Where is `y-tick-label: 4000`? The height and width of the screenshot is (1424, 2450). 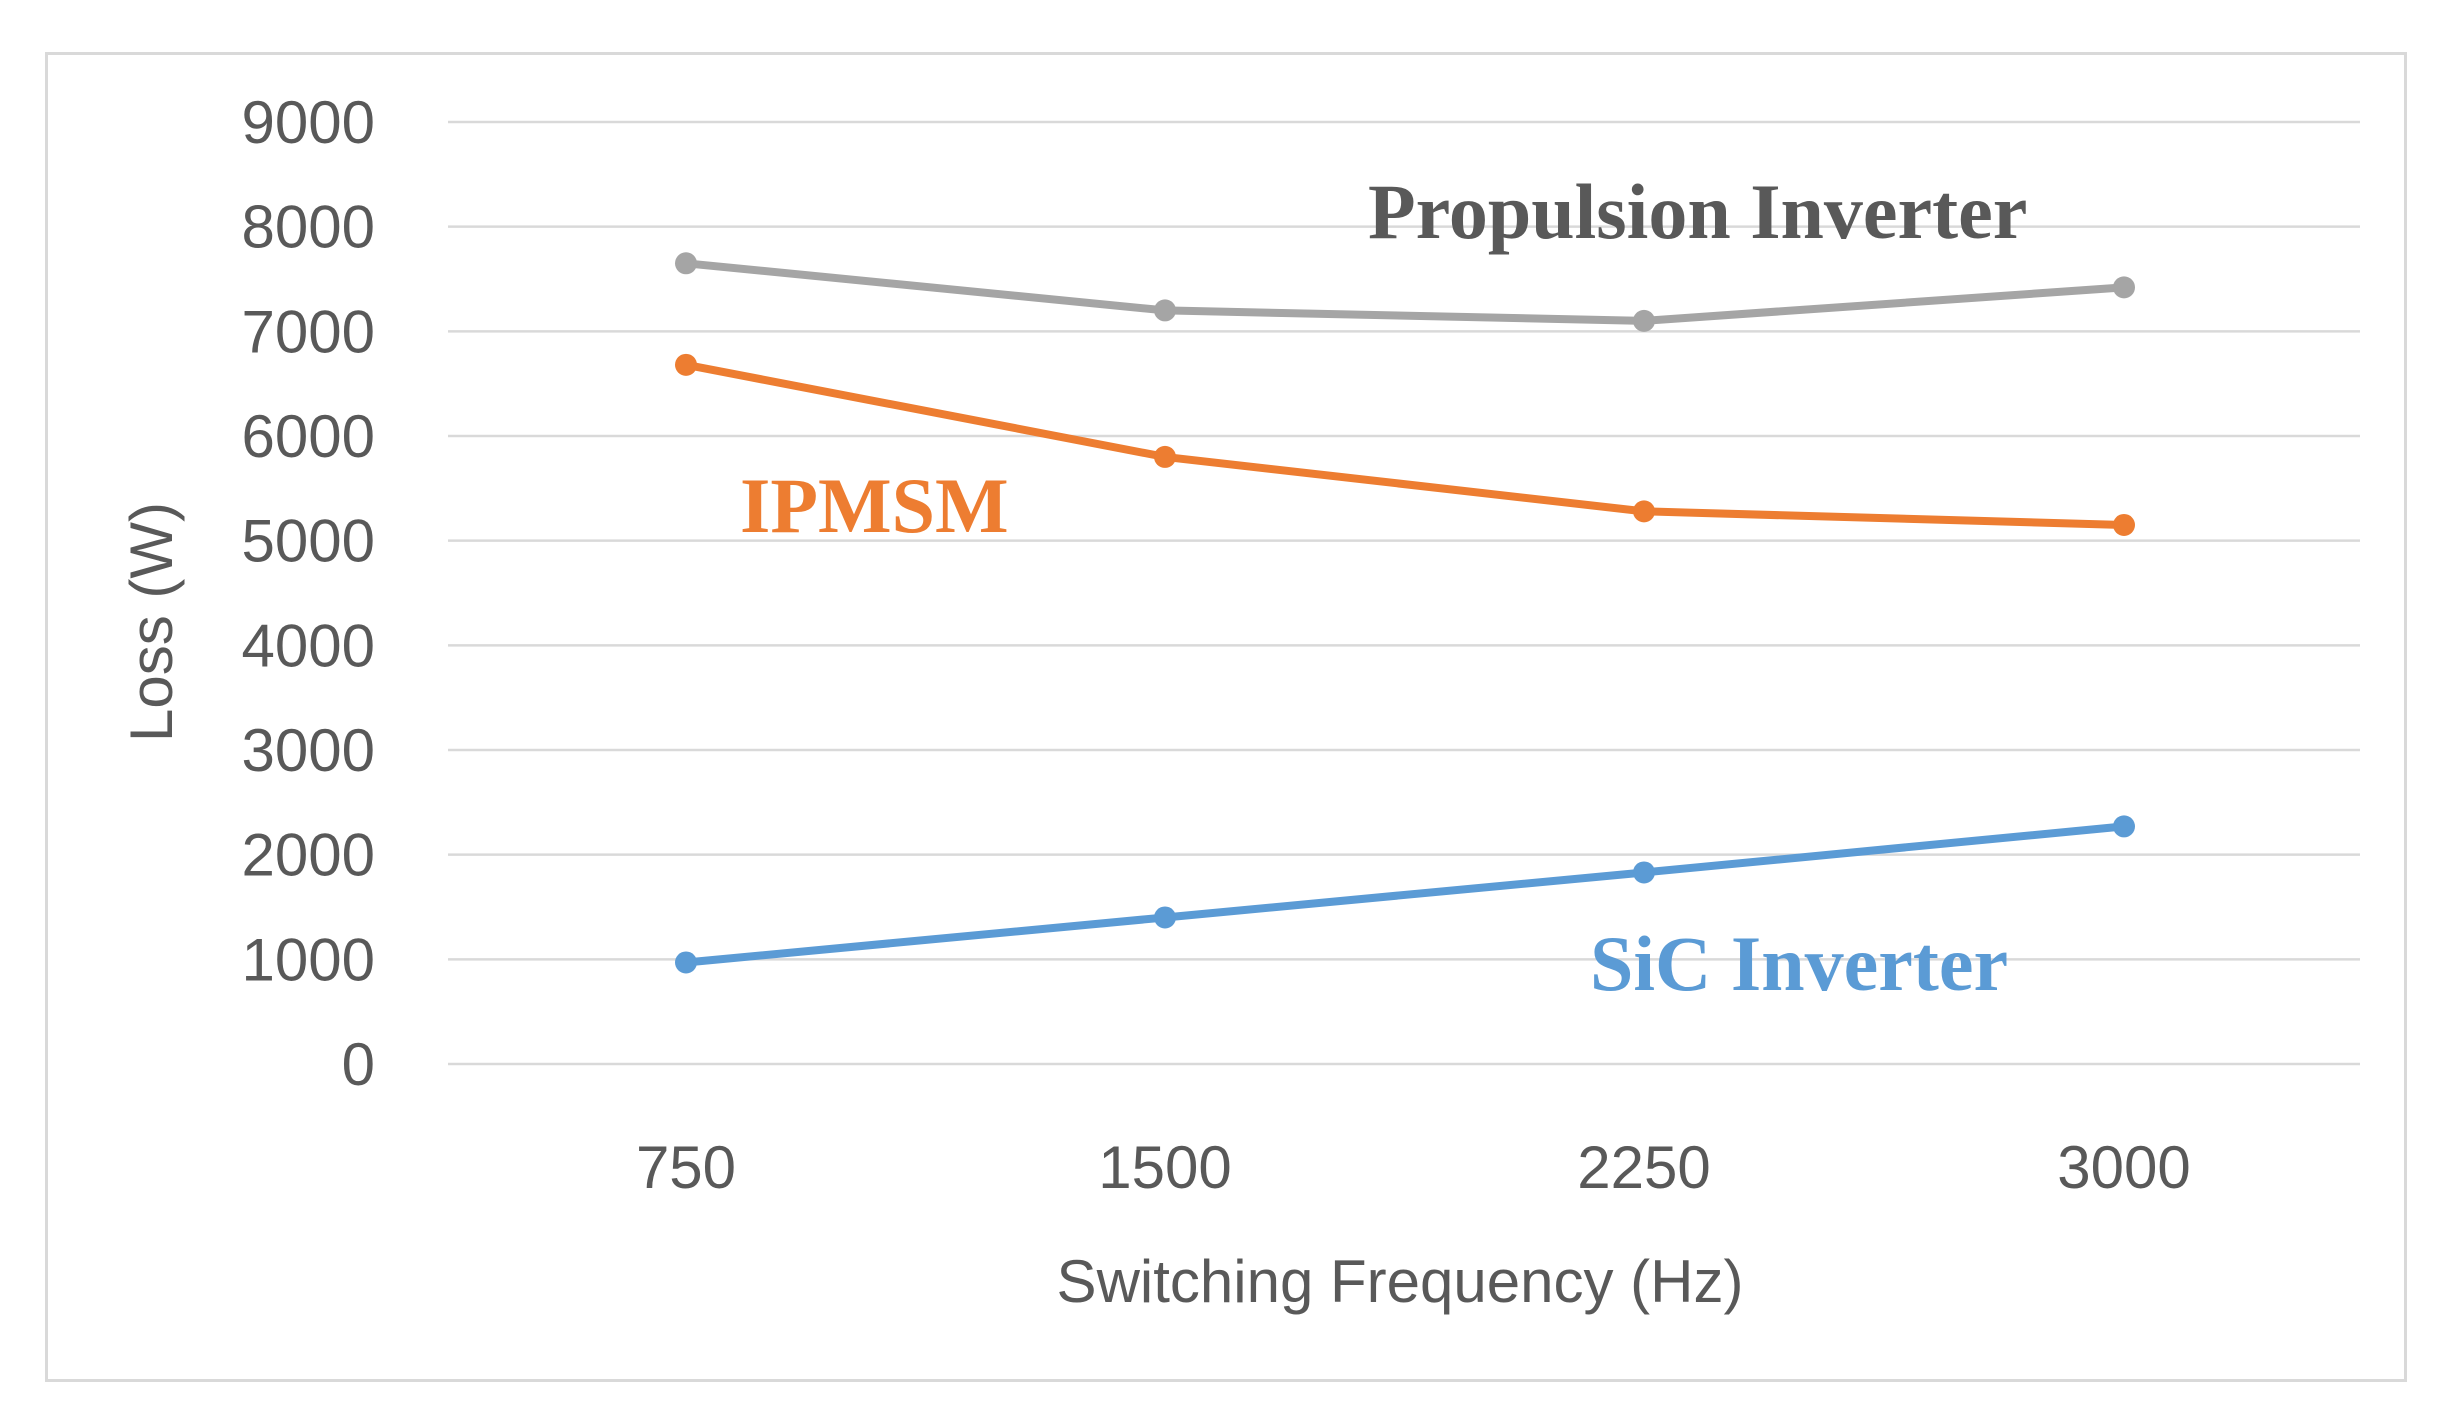 y-tick-label: 4000 is located at coordinates (308, 645).